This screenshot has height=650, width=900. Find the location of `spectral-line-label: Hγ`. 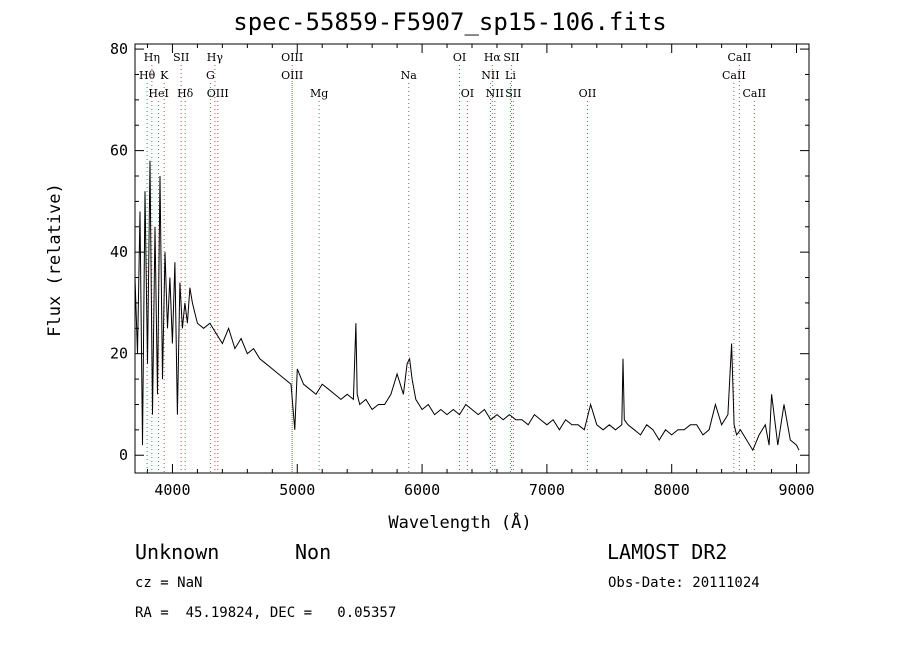

spectral-line-label: Hγ is located at coordinates (215, 57).